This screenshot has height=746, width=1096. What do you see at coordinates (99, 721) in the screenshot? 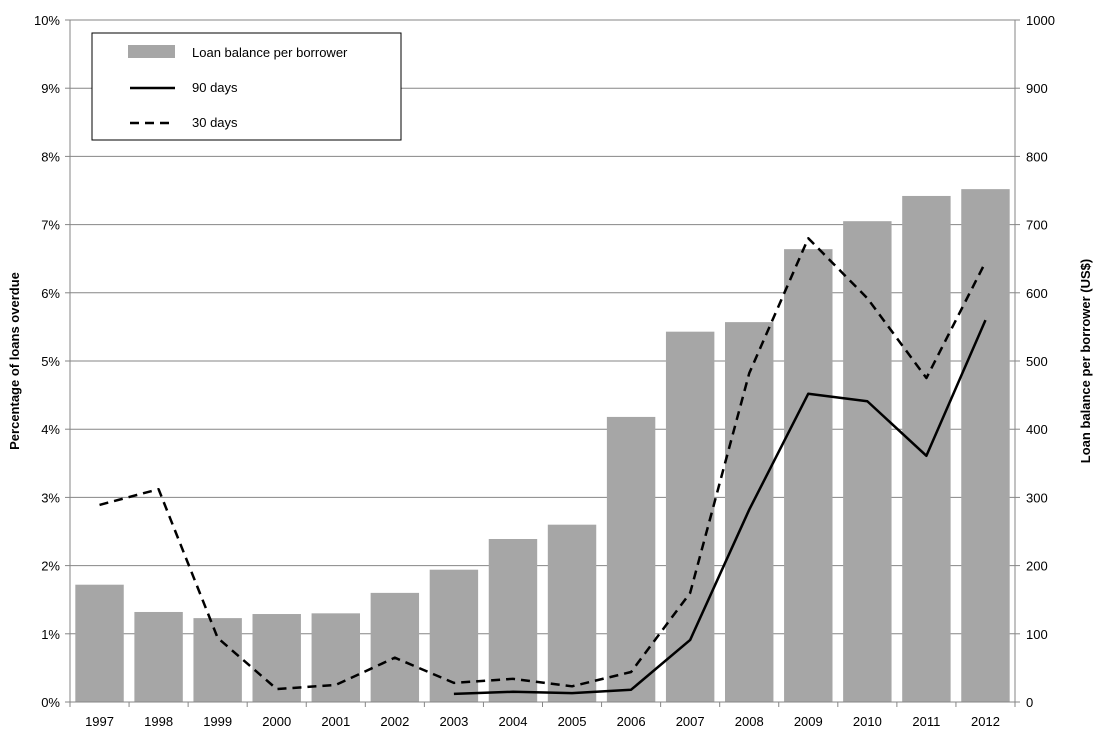
I see `x-tick-label: 1997` at bounding box center [99, 721].